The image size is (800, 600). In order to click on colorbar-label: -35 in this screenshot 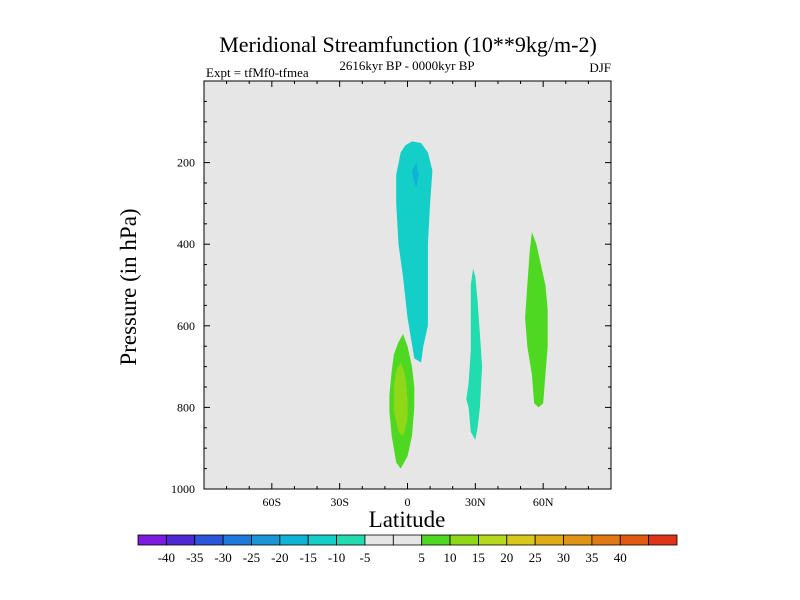, I will do `click(194, 557)`.